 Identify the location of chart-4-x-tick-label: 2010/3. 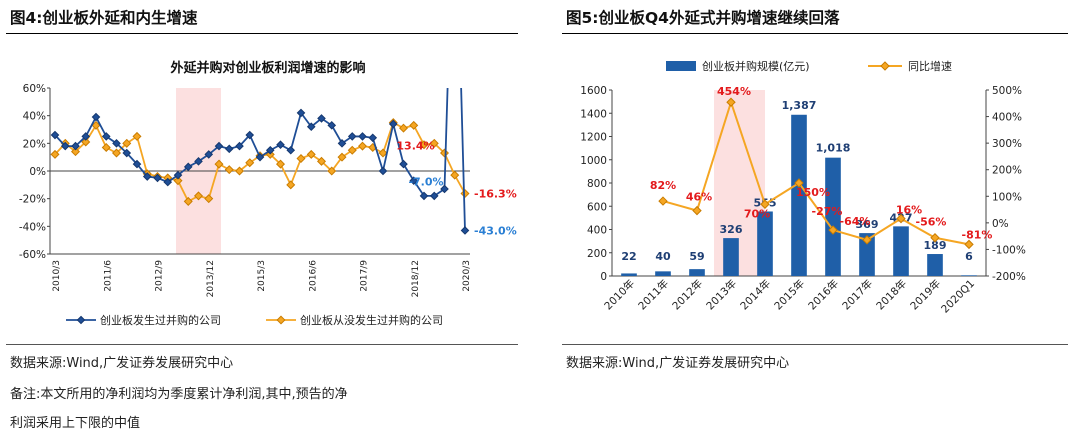
(57, 276).